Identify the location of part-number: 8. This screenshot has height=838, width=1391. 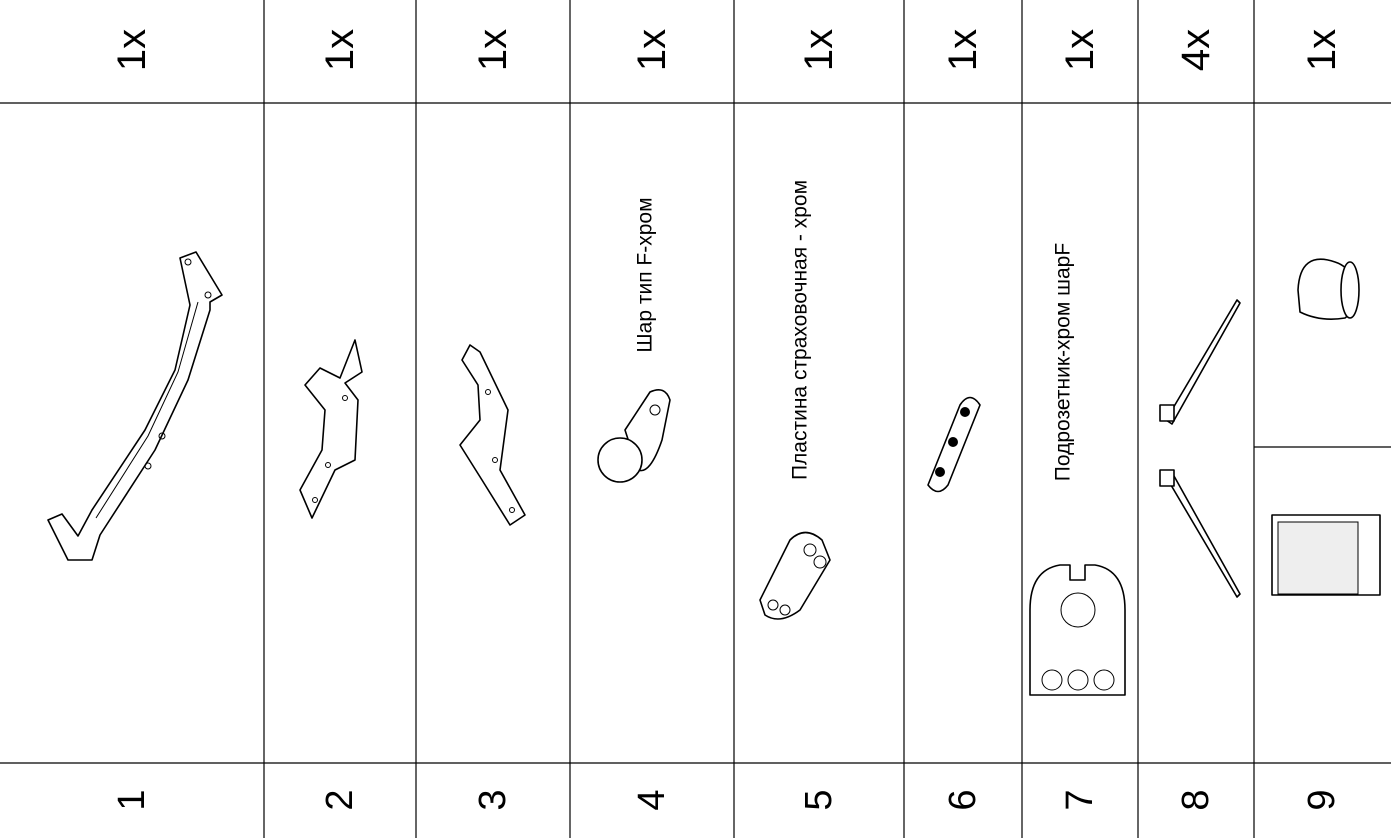
(1196, 799).